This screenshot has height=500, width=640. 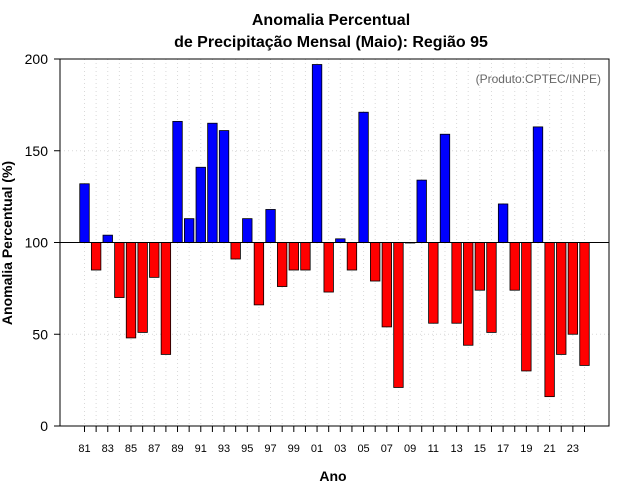 What do you see at coordinates (201, 449) in the screenshot?
I see `x-tick-label: 91` at bounding box center [201, 449].